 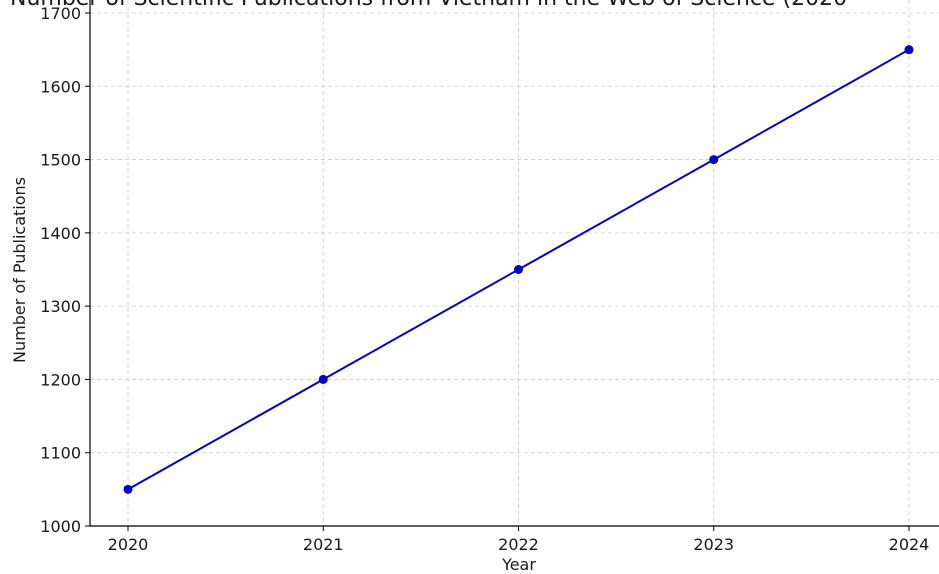 What do you see at coordinates (60, 233) in the screenshot?
I see `y-tick-label: 1400` at bounding box center [60, 233].